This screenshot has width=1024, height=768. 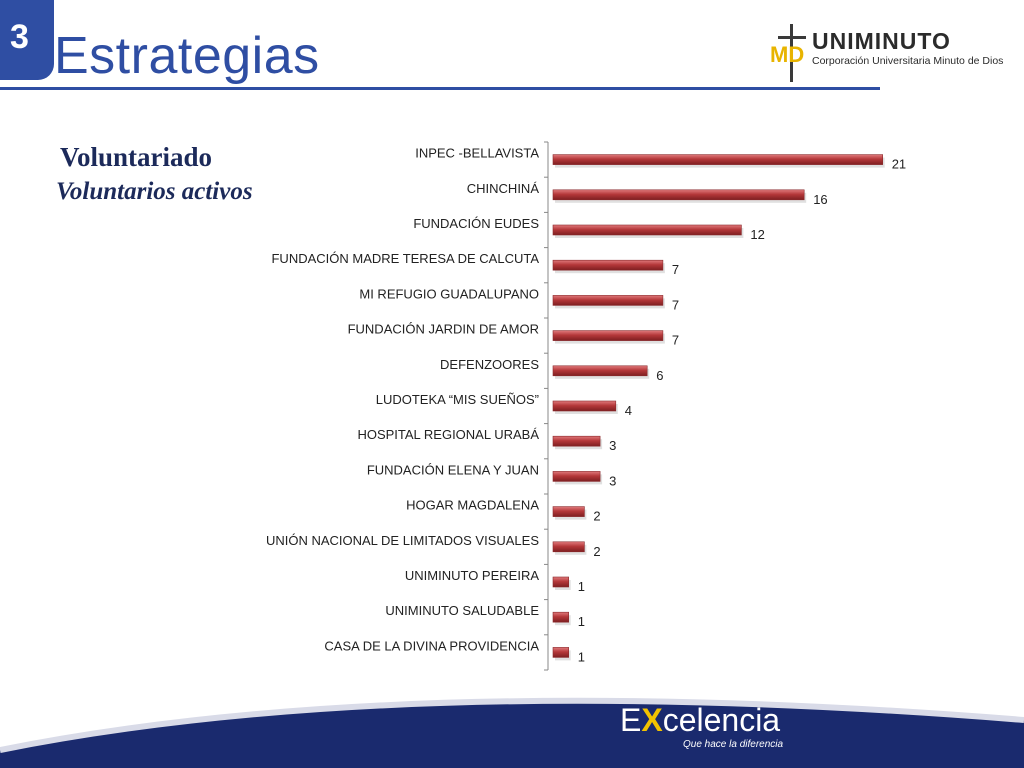 What do you see at coordinates (652, 720) in the screenshot?
I see `excelencia-x-icon: X` at bounding box center [652, 720].